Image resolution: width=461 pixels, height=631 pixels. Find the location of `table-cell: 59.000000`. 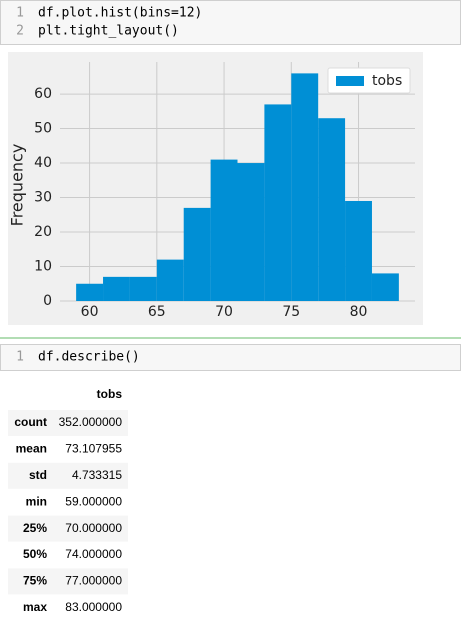

table-cell: 59.000000 is located at coordinates (93, 501).